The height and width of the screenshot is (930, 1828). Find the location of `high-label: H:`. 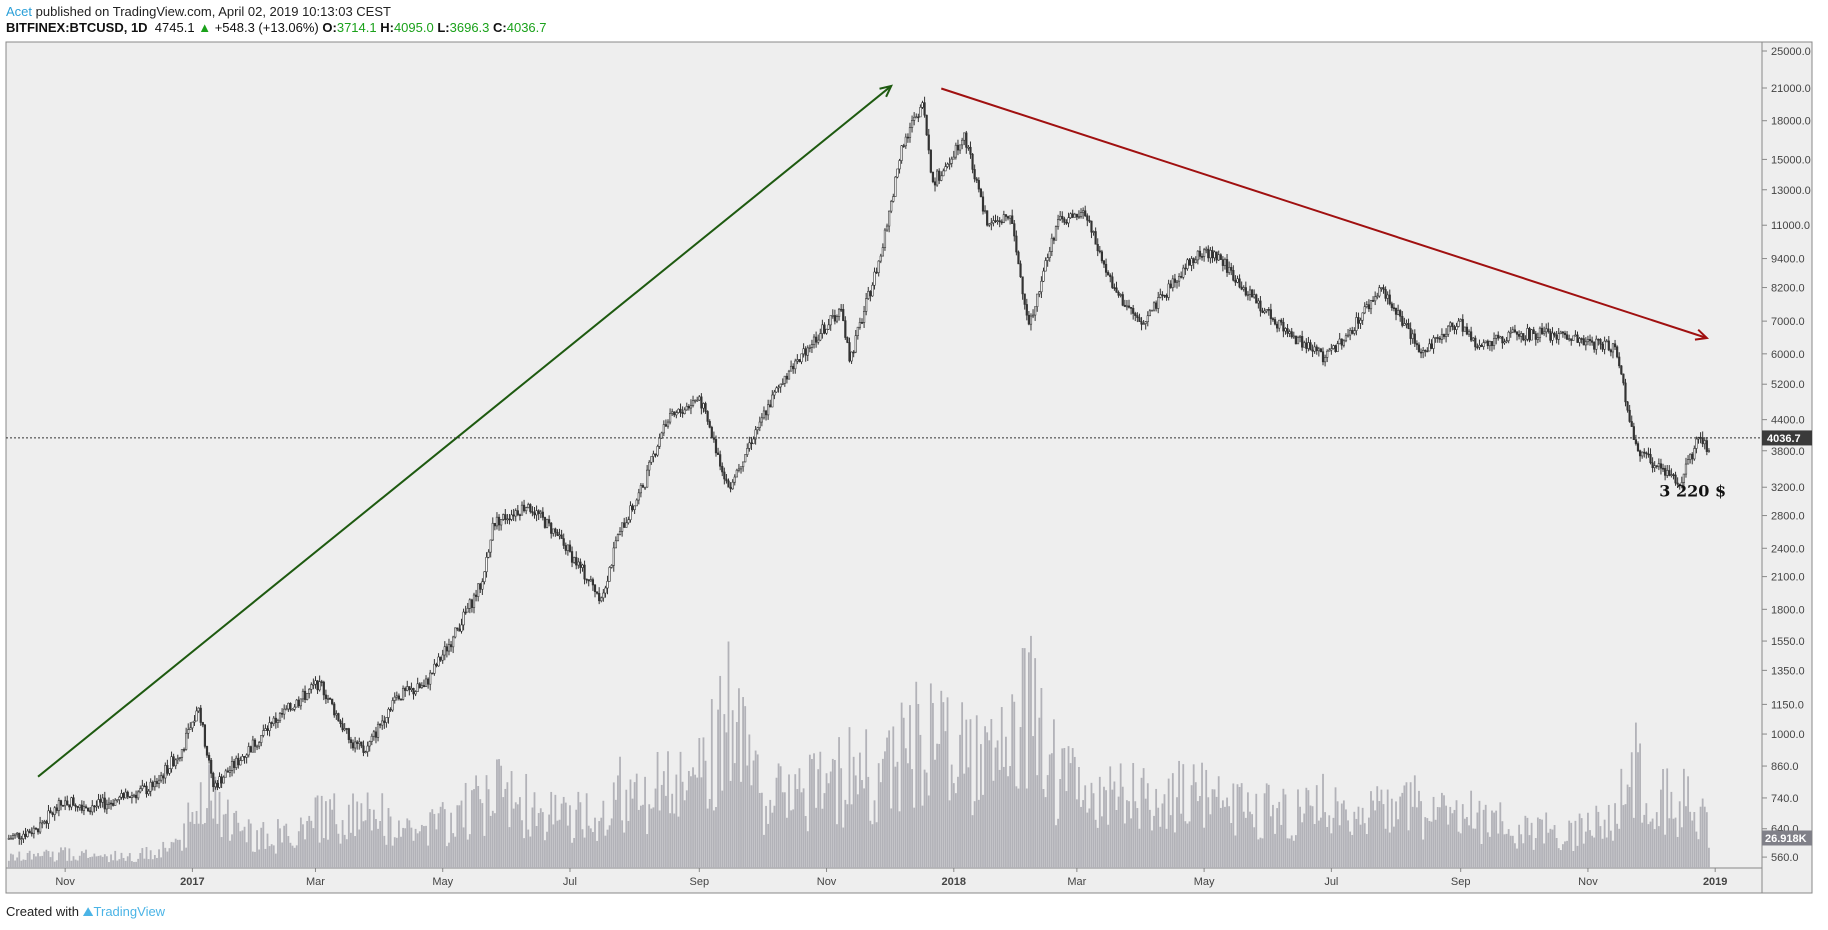

high-label: H: is located at coordinates (387, 27).